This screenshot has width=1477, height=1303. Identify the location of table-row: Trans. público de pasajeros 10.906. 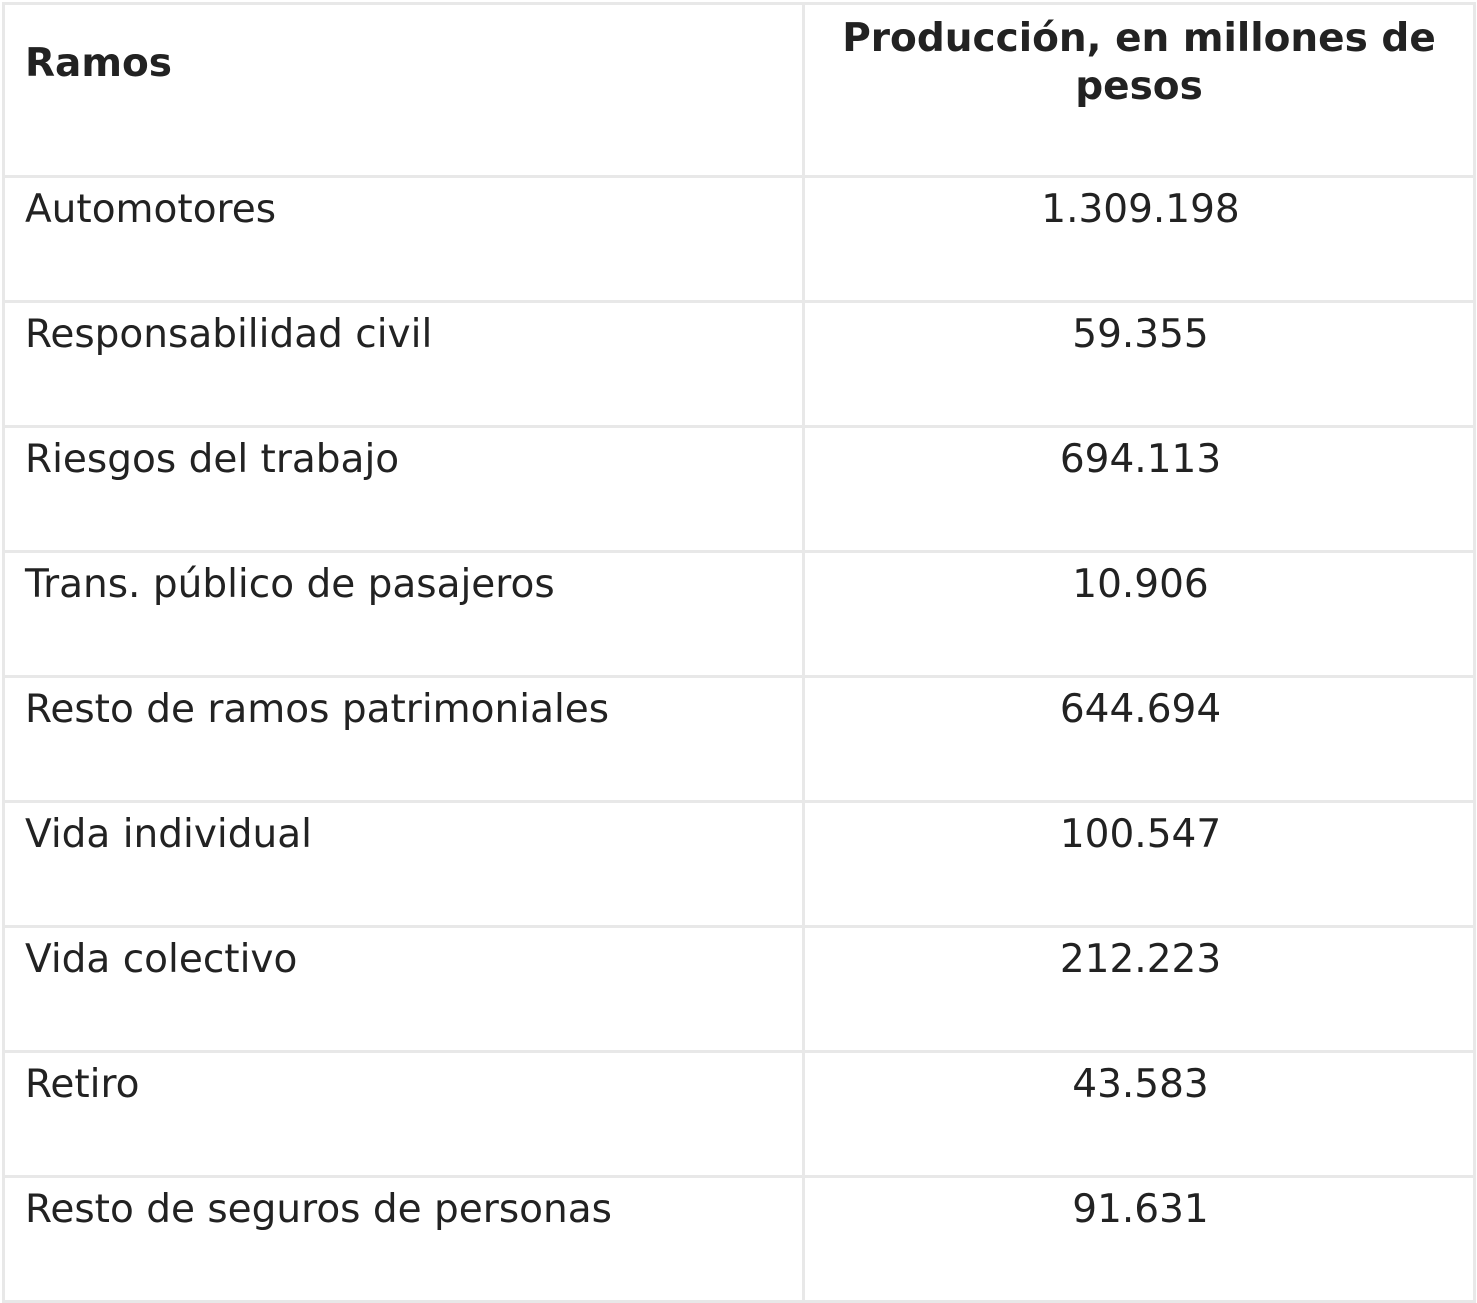
(739, 614).